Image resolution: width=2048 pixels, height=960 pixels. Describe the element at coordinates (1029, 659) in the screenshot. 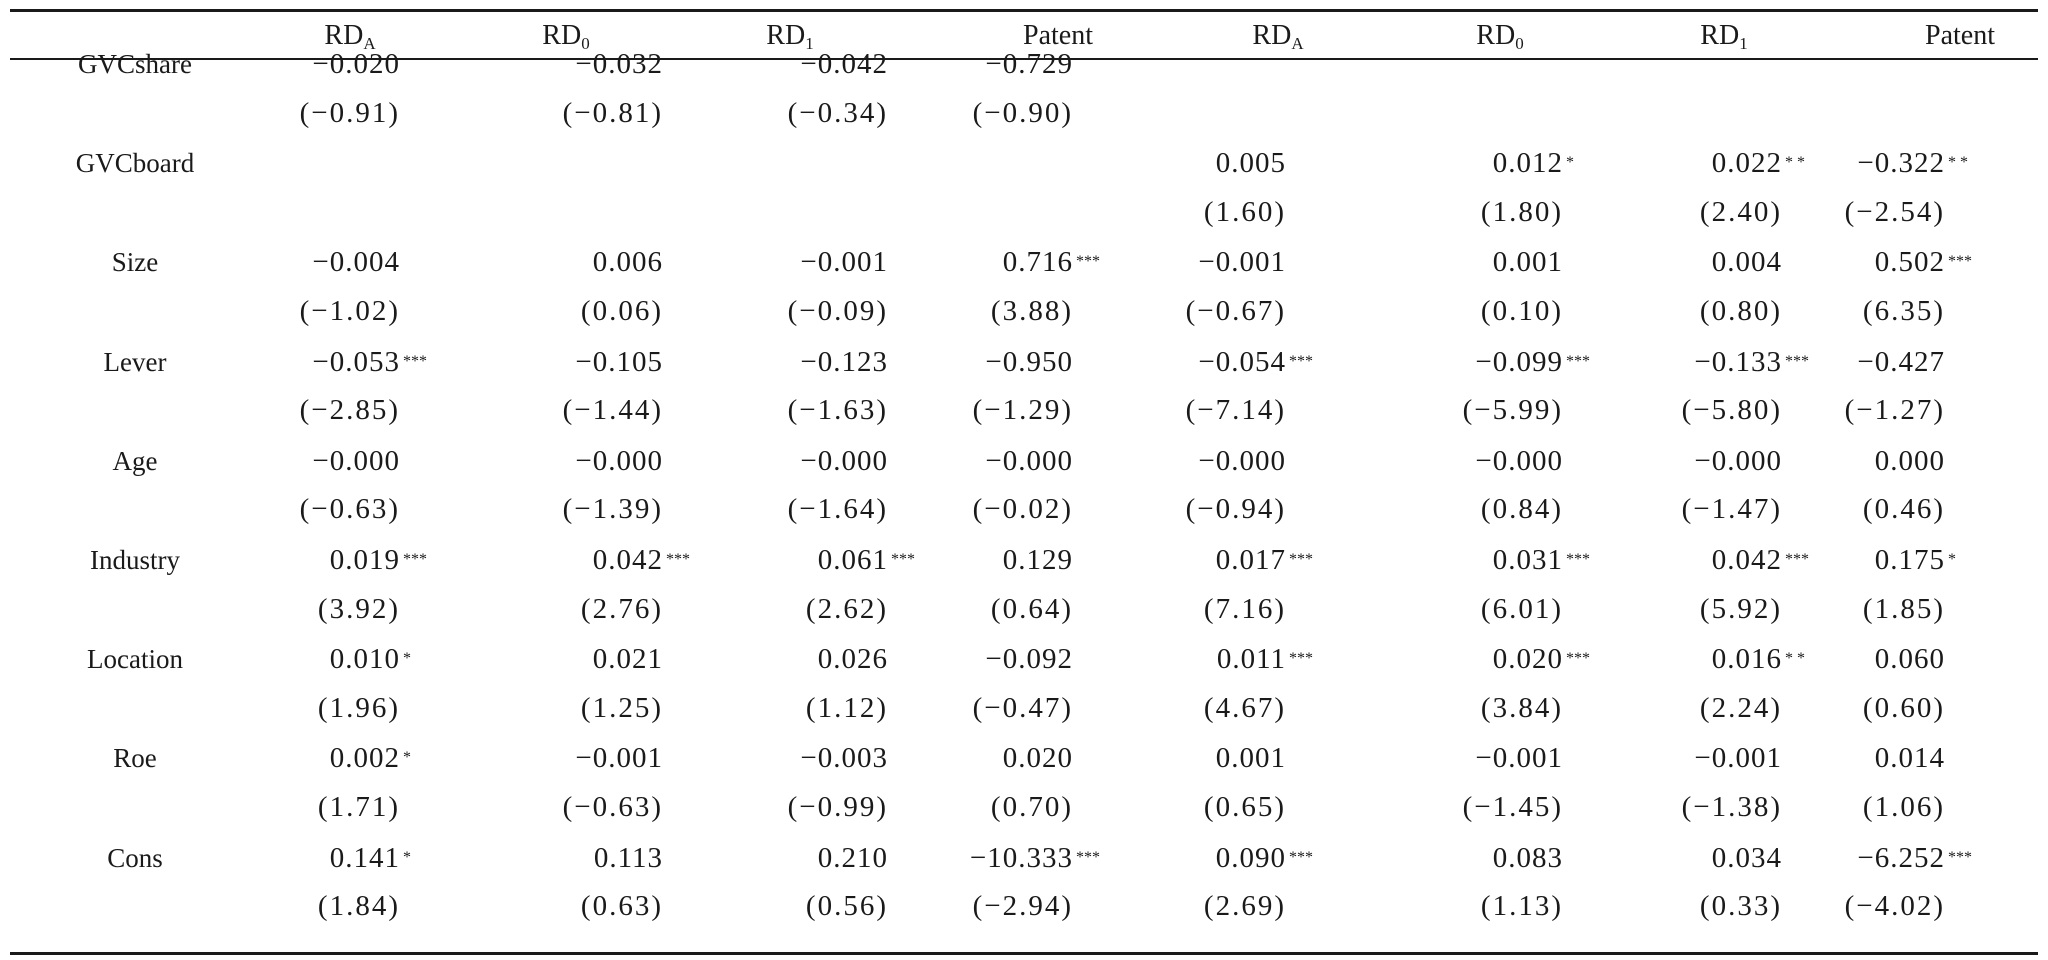

I see `coefficient-value: −0.092` at that location.